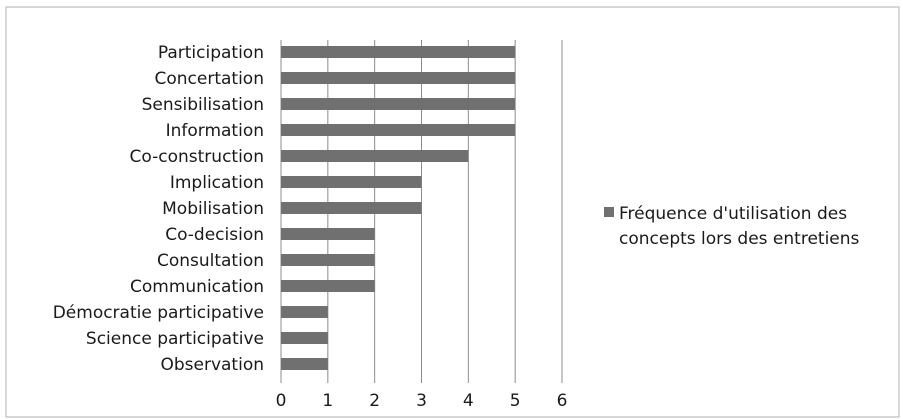 The height and width of the screenshot is (419, 903). Describe the element at coordinates (374, 401) in the screenshot. I see `x-tick-label: 2` at that location.